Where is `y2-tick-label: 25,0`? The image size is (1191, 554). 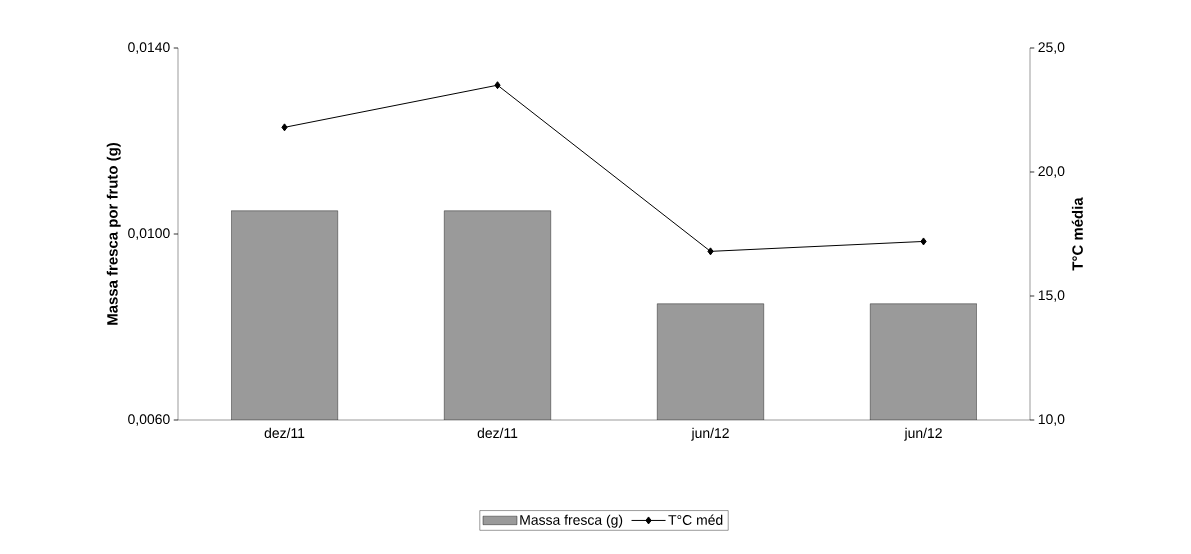 y2-tick-label: 25,0 is located at coordinates (1051, 48).